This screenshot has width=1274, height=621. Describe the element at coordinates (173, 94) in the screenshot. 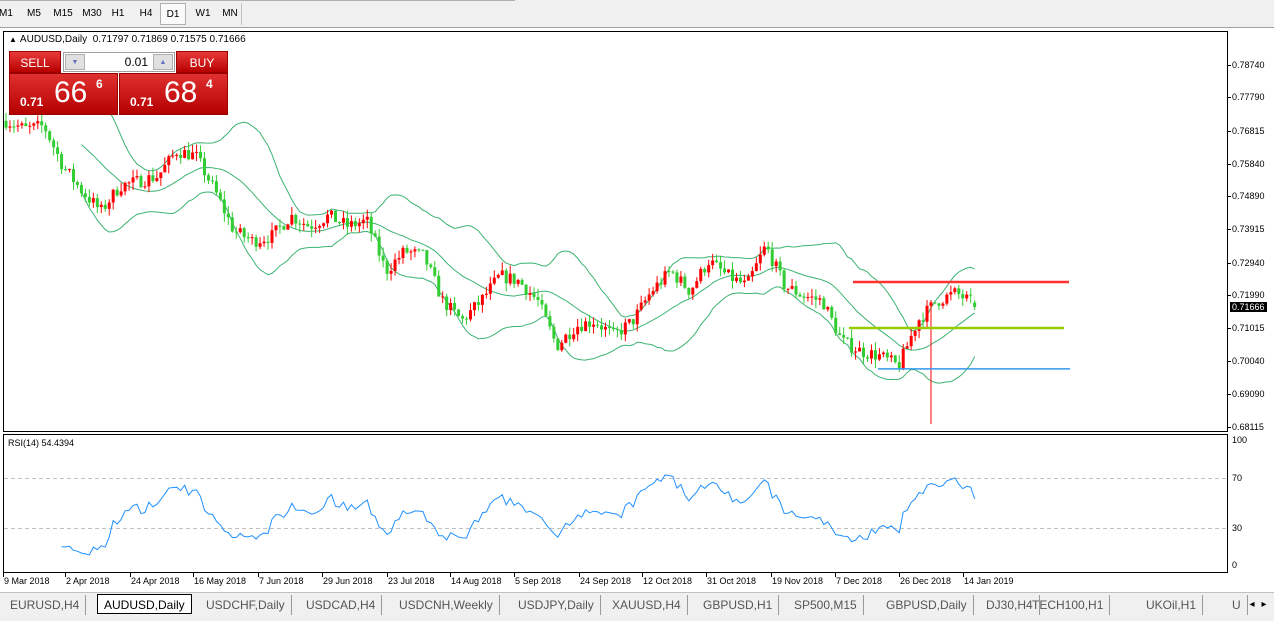

I see `buy-price-button: 0.71 68 4` at that location.